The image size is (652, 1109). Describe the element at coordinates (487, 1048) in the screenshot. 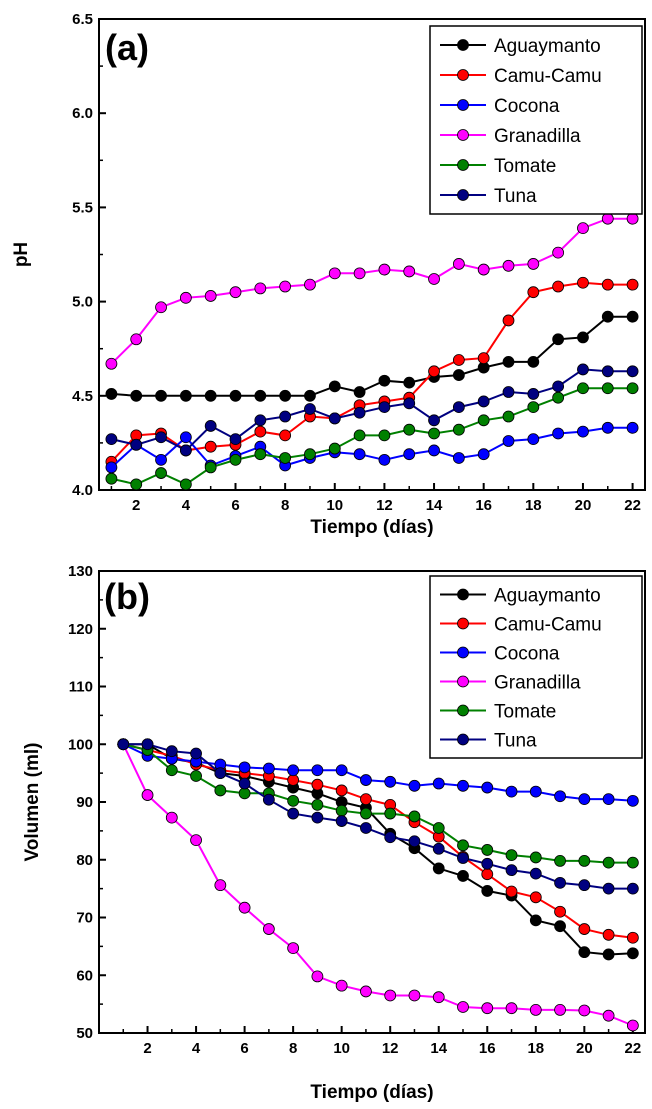

I see `x-tick-label: 16` at that location.